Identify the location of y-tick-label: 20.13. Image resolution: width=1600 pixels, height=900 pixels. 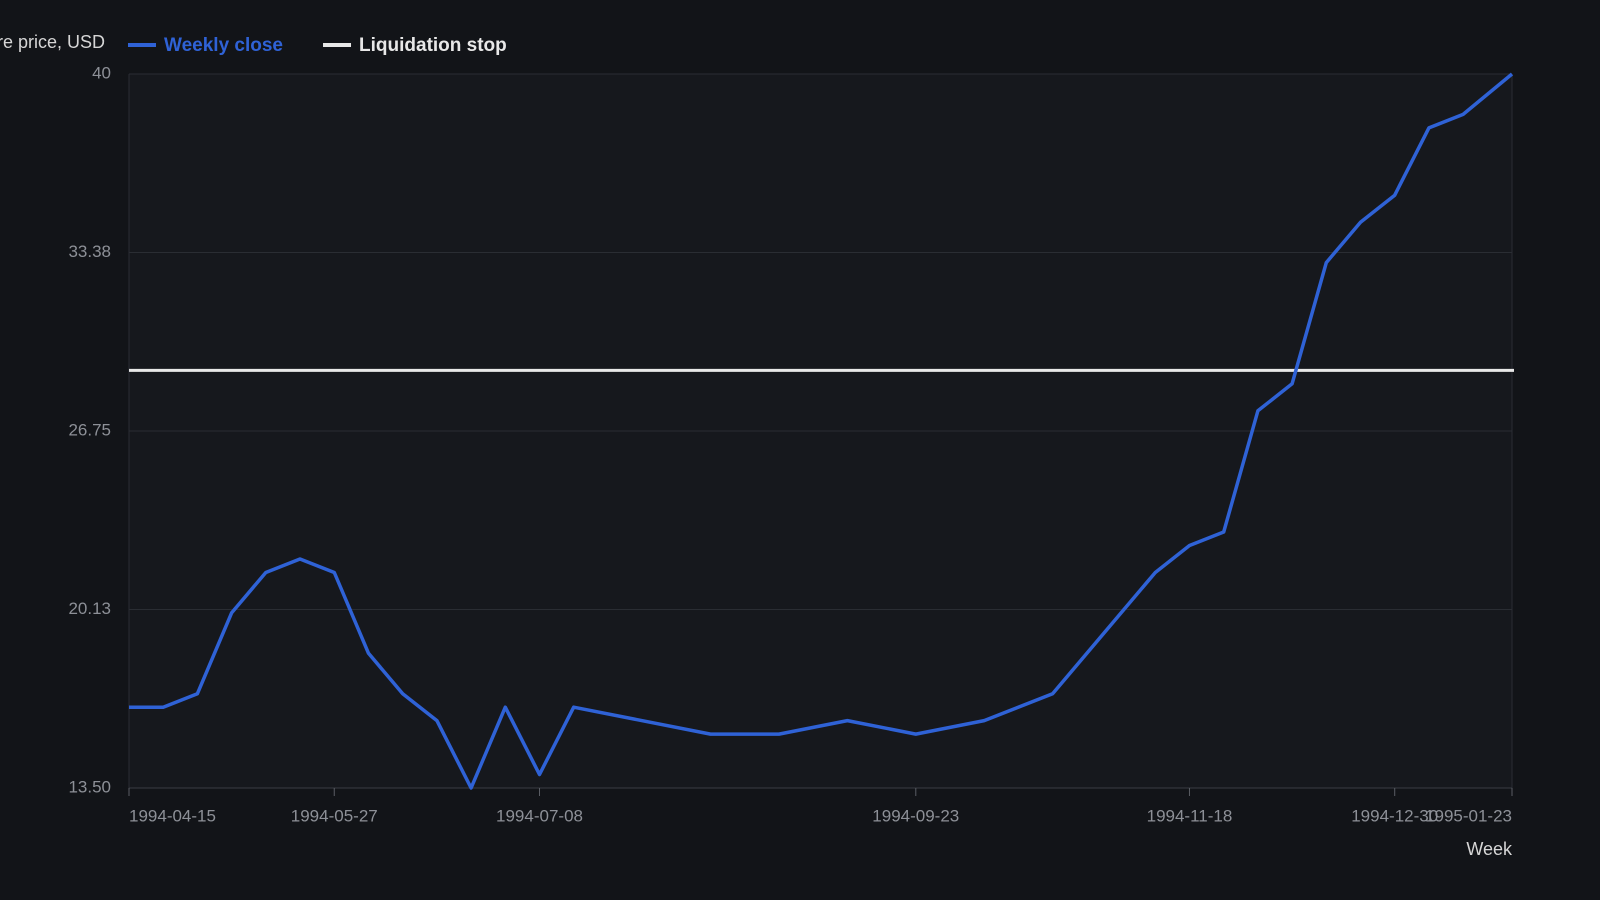
(89, 608).